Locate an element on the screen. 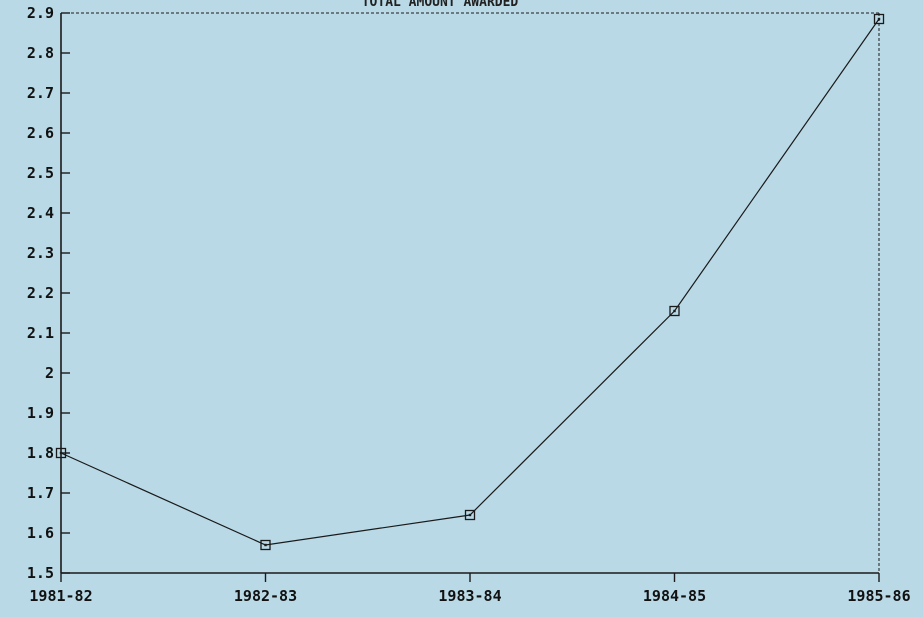 The height and width of the screenshot is (617, 923). y-tick-label: 1.5 is located at coordinates (40, 573).